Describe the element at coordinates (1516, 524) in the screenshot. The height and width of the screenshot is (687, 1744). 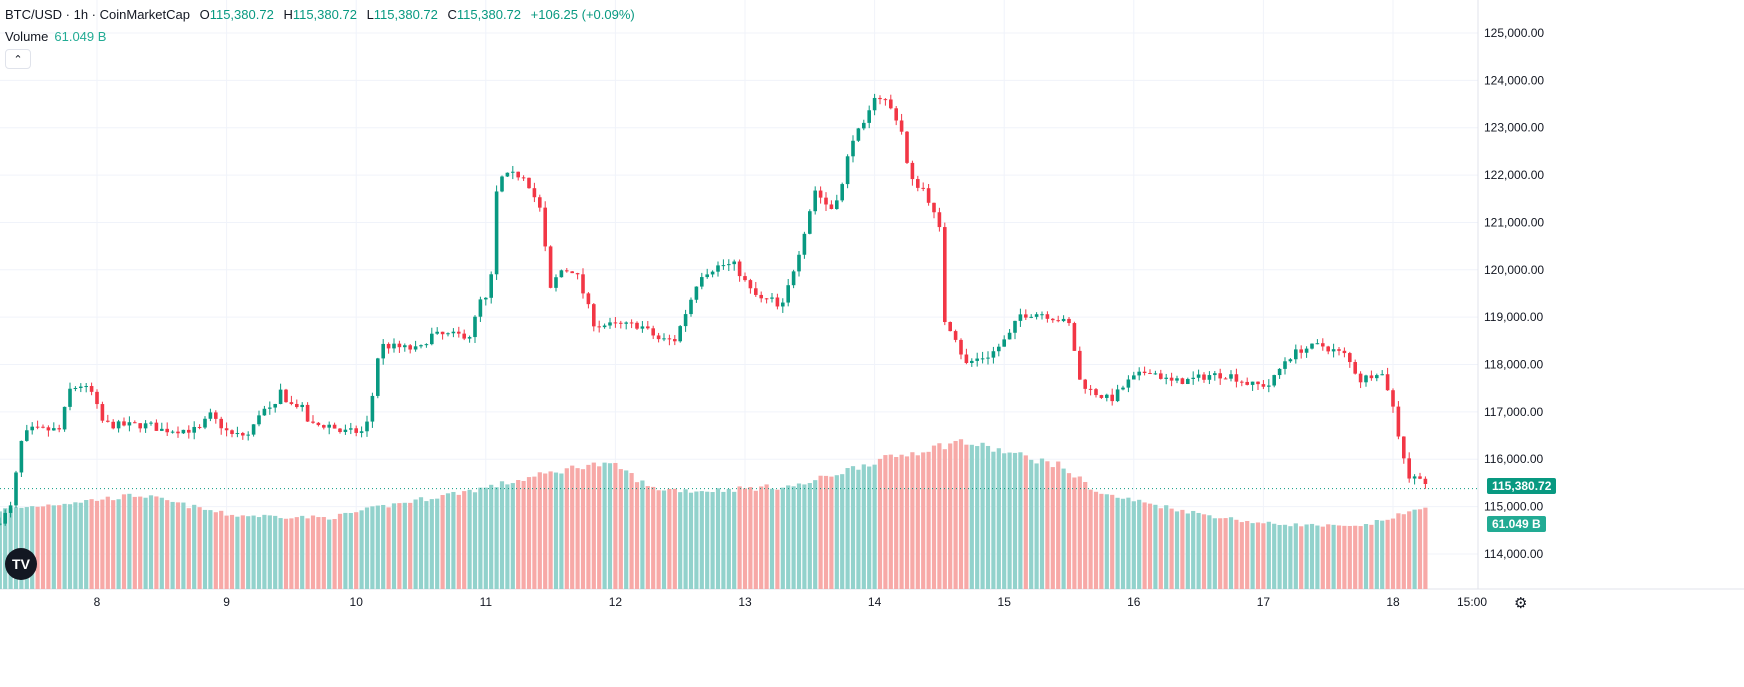
I see `volume-tag: 61.049 B` at that location.